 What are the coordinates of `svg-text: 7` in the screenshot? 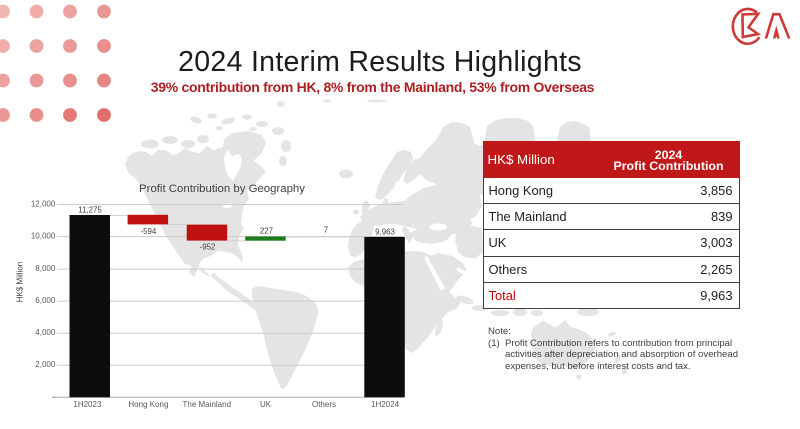 It's located at (326, 230).